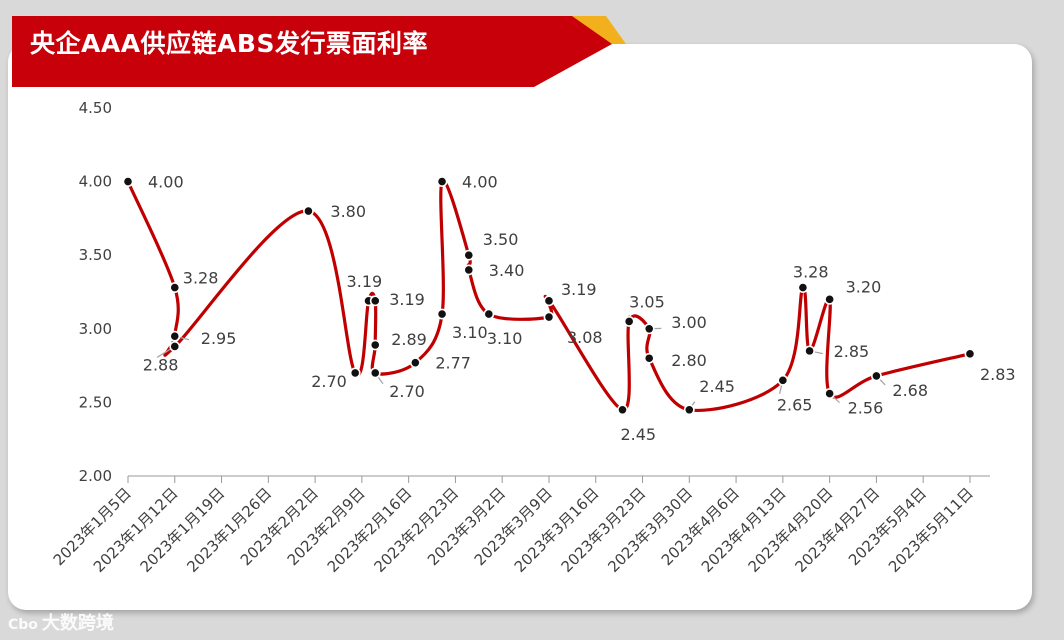 The width and height of the screenshot is (1064, 640). I want to click on title-banner, so click(319, 51).